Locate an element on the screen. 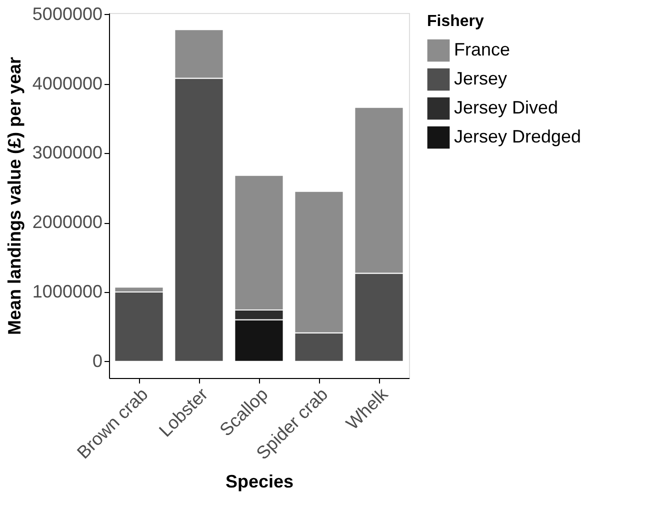 This screenshot has width=655, height=513. y-tick-label: 3000000 is located at coordinates (67, 152).